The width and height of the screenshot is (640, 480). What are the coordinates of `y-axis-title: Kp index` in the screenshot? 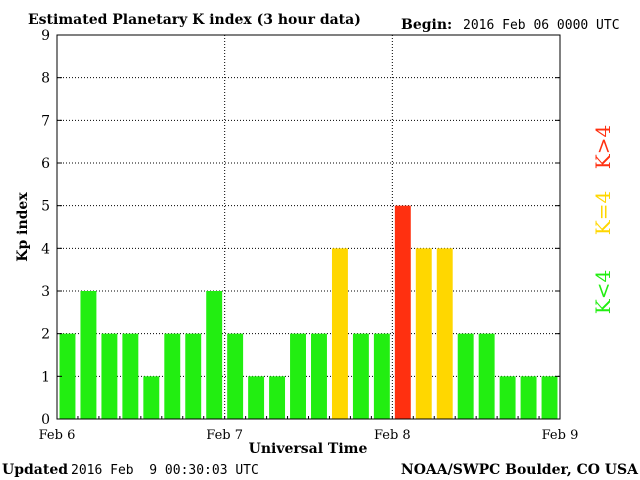 It's located at (23, 227).